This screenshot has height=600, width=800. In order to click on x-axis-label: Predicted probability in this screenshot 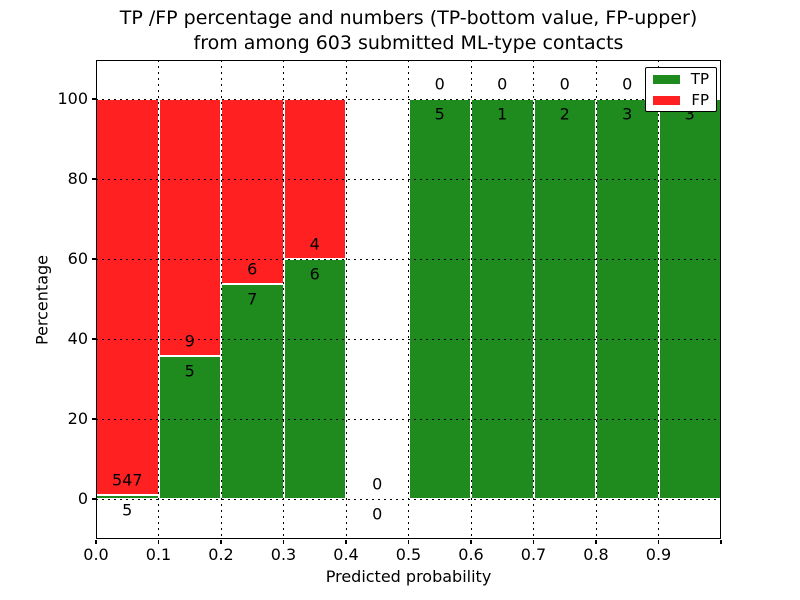, I will do `click(408, 576)`.